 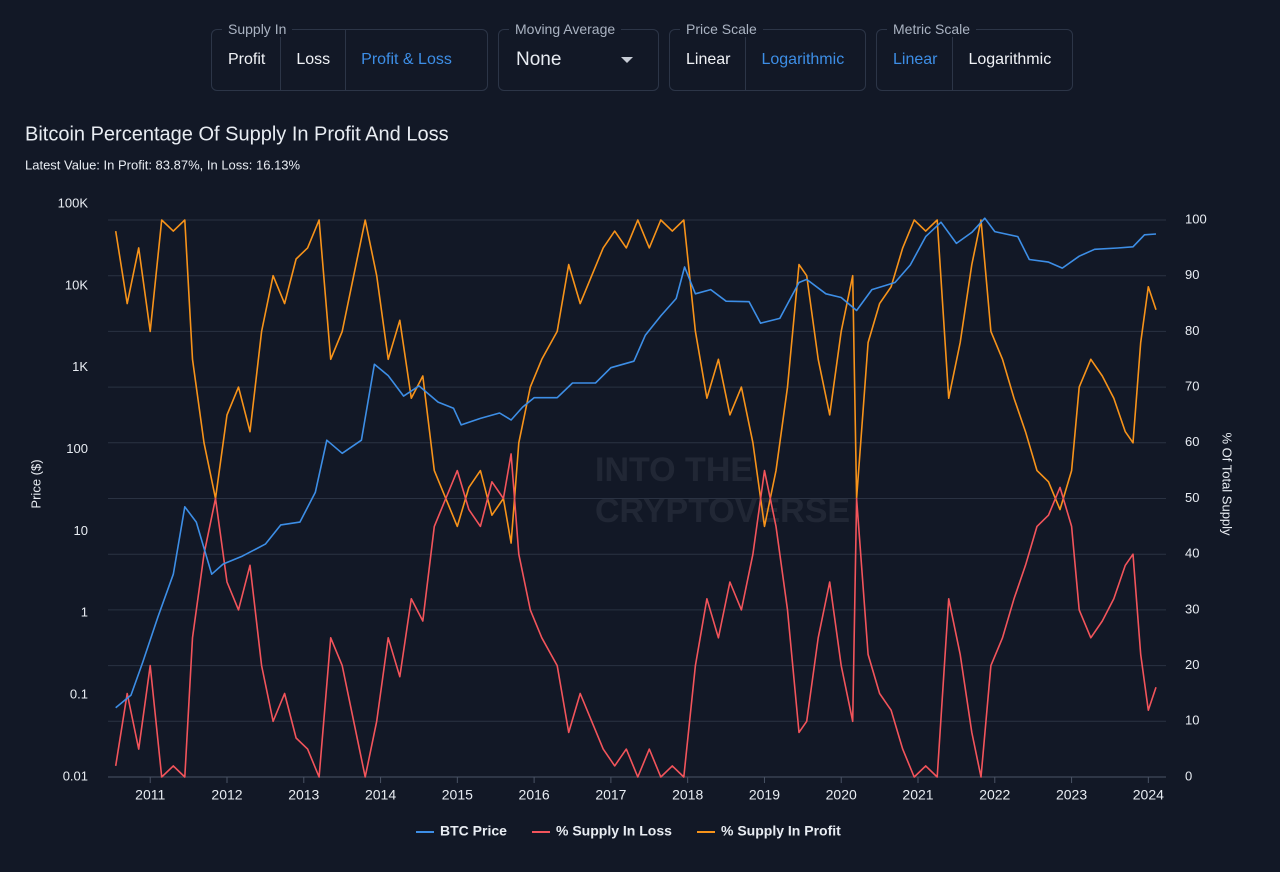 I want to click on y-axis-title: Price ($), so click(x=35, y=483).